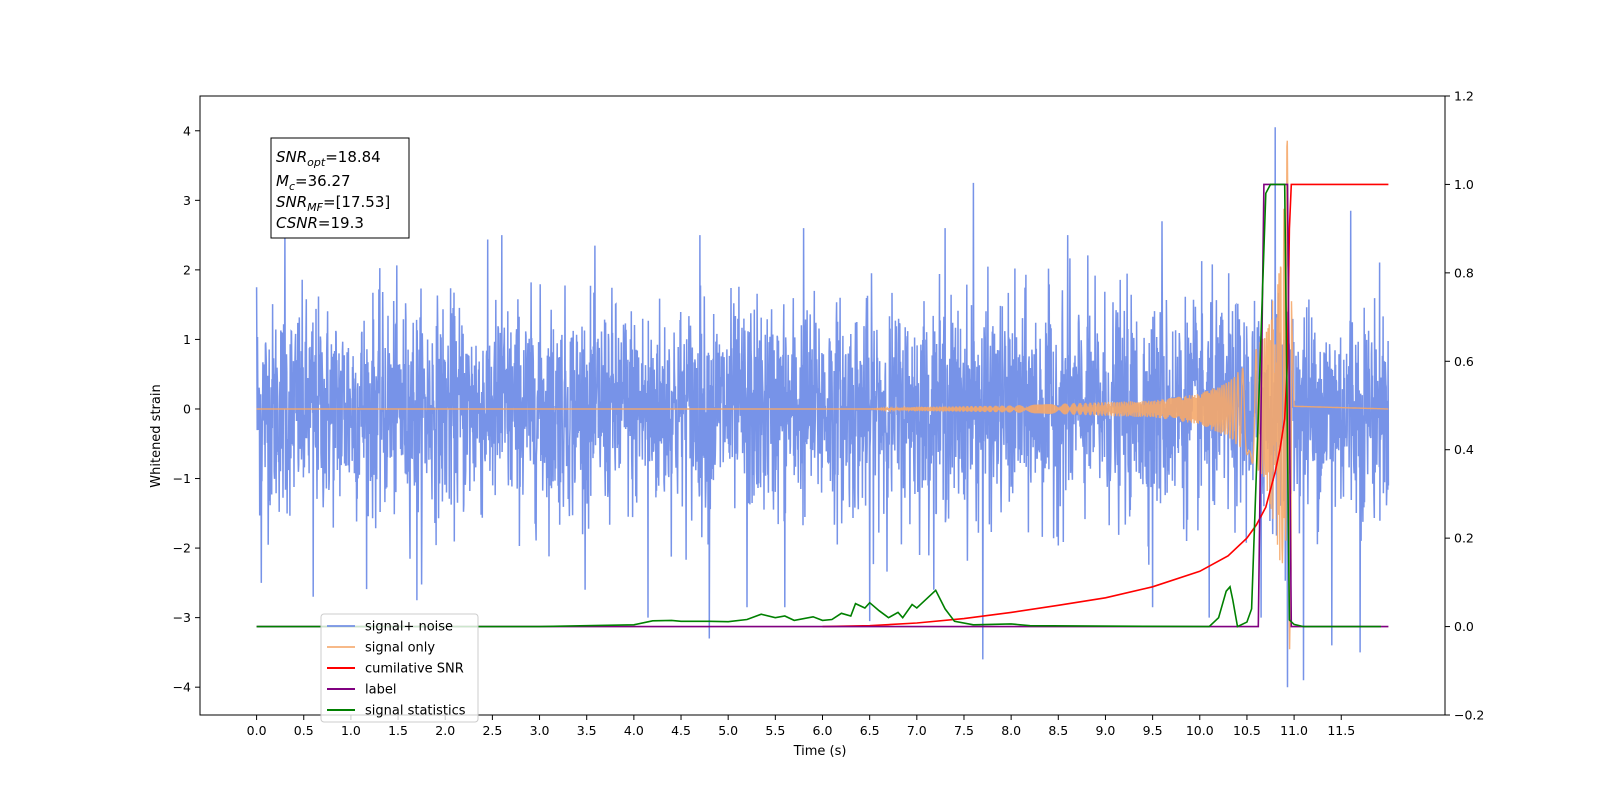  I want to click on x-tick-label: 7.5, so click(964, 730).